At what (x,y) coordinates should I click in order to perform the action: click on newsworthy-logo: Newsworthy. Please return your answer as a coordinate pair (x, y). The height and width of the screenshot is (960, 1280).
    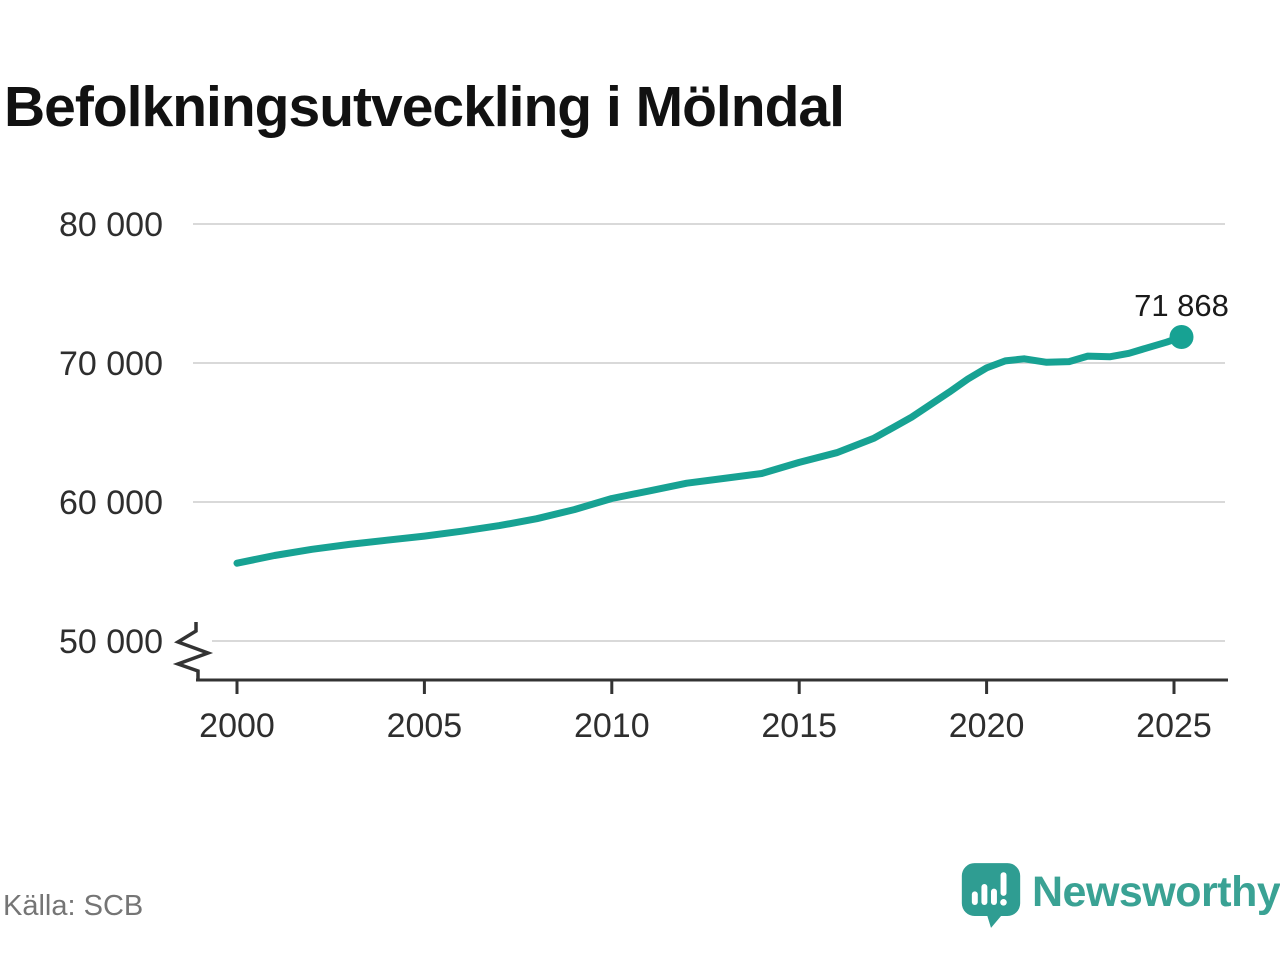
    Looking at the image, I should click on (1120, 895).